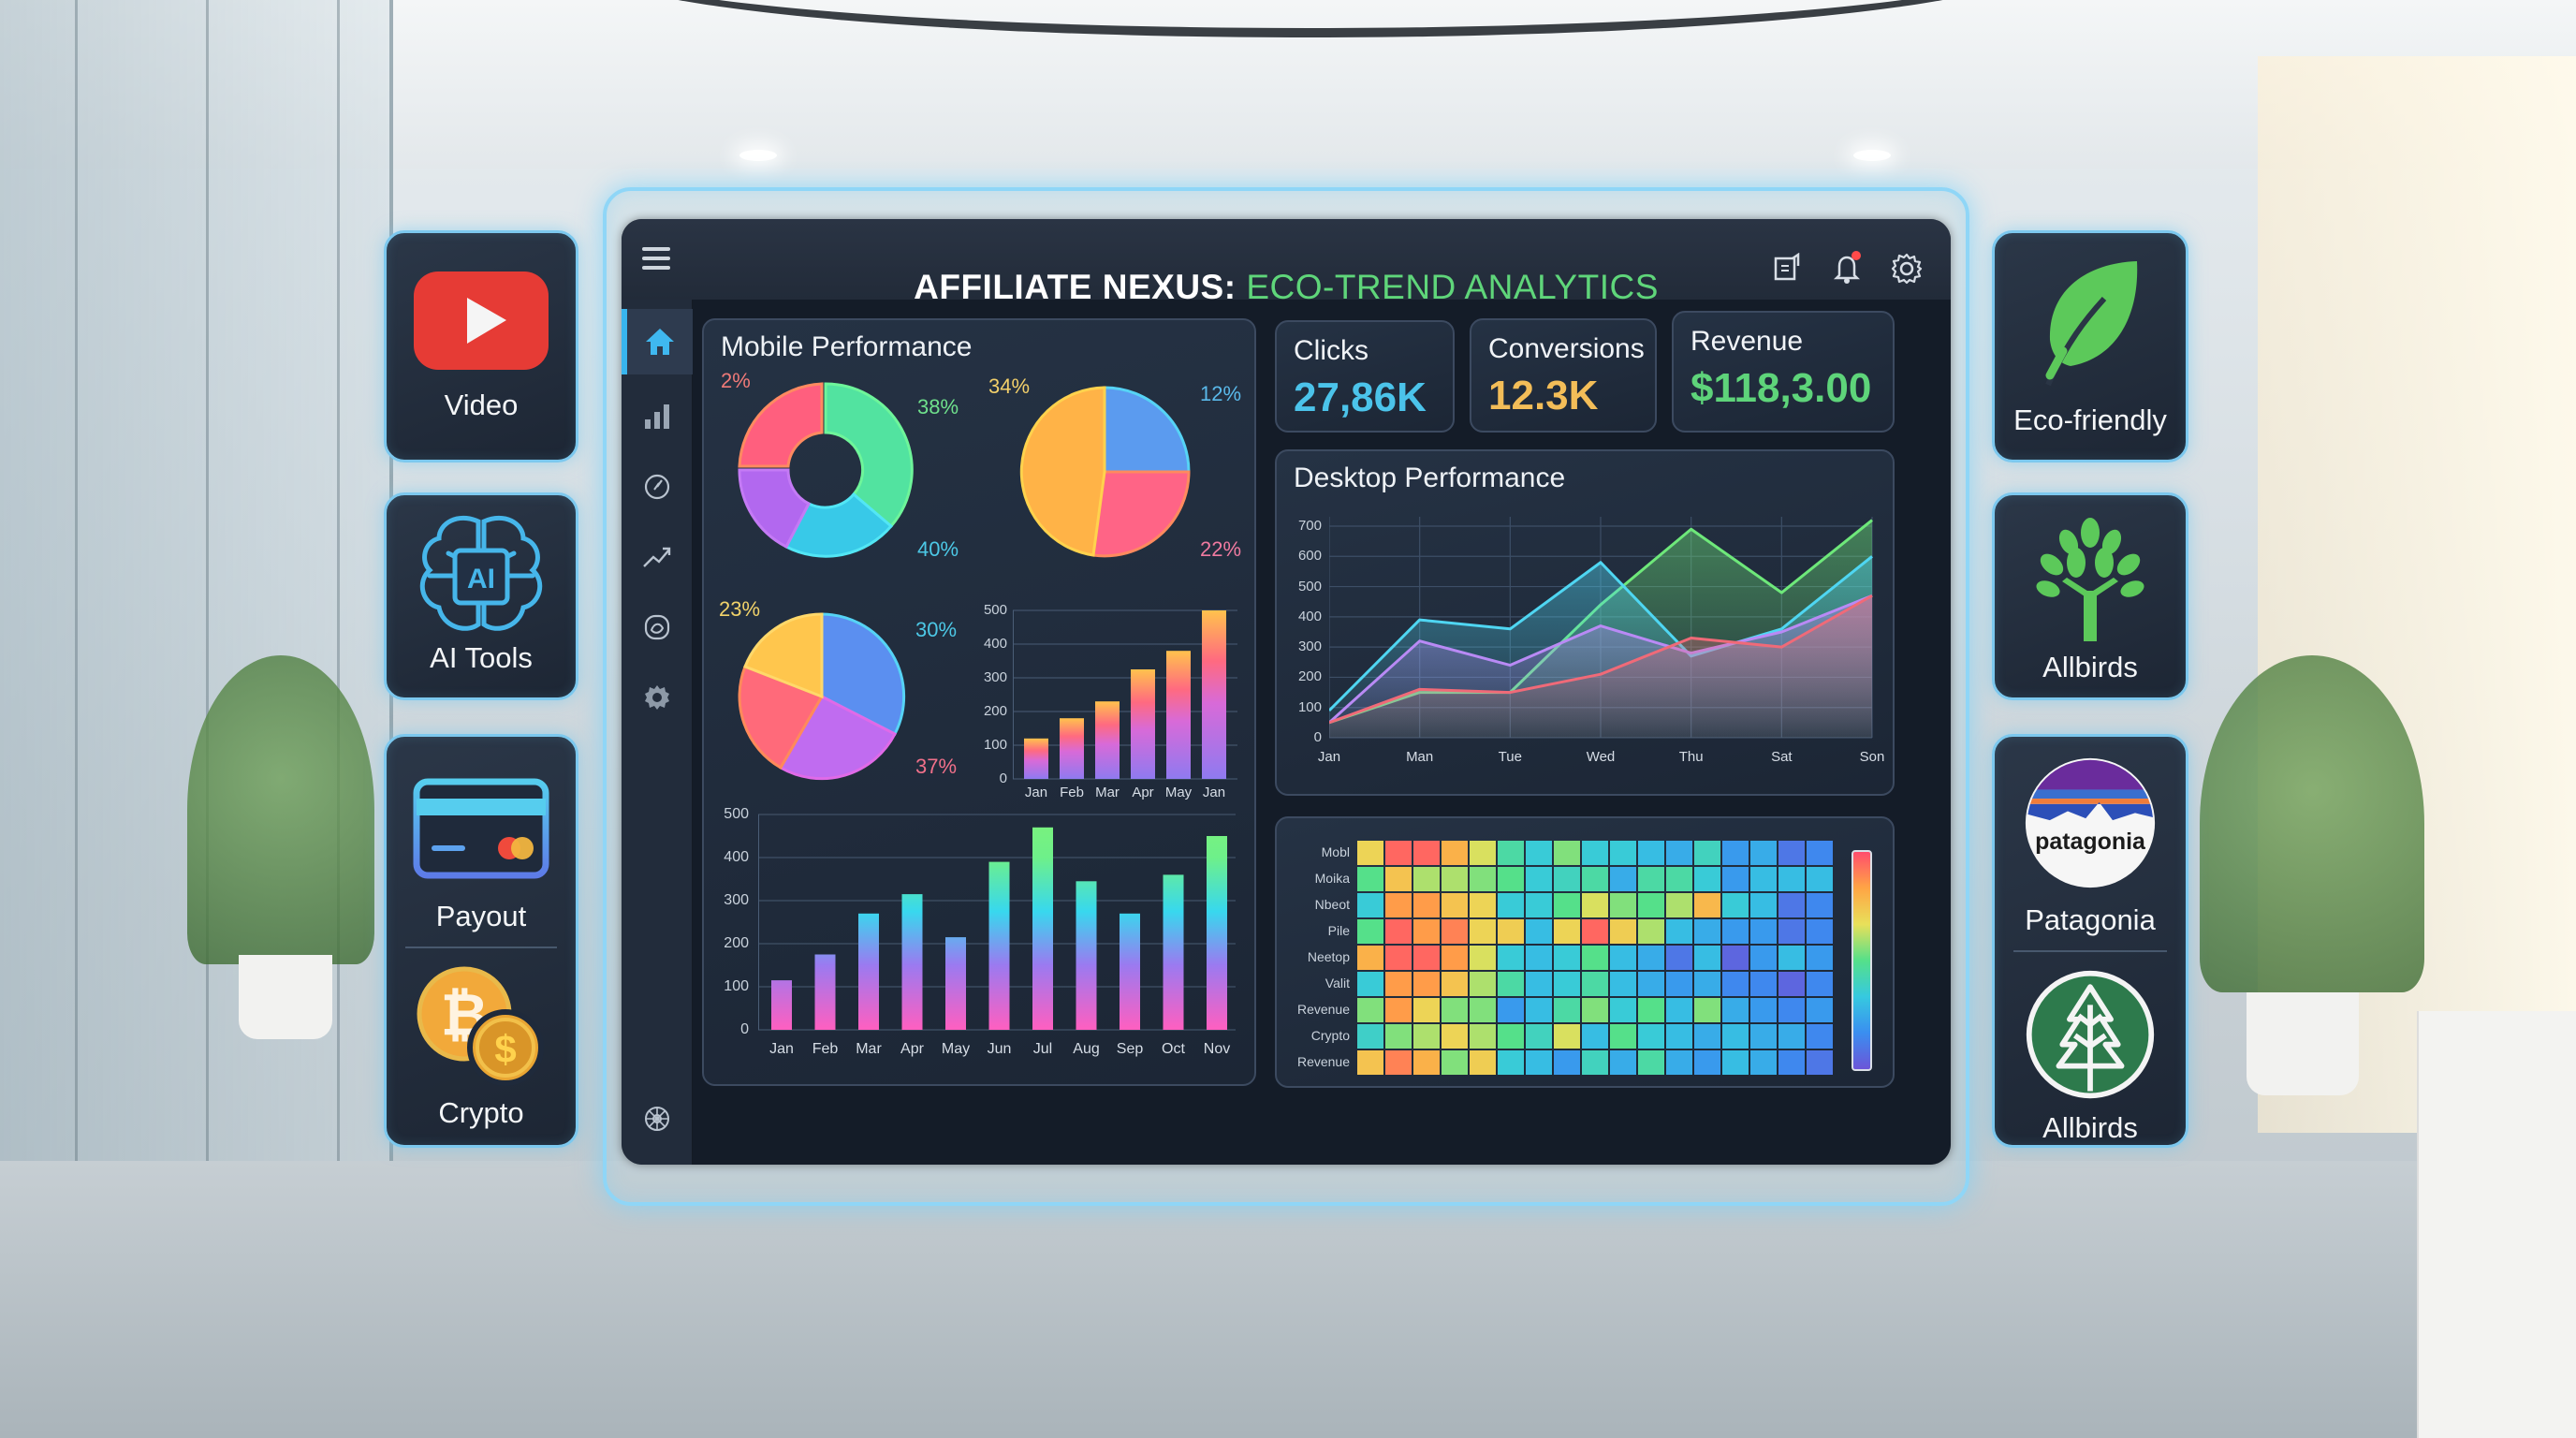 This screenshot has width=2576, height=1438. What do you see at coordinates (1309, 676) in the screenshot?
I see `y-axis-tick: 200` at bounding box center [1309, 676].